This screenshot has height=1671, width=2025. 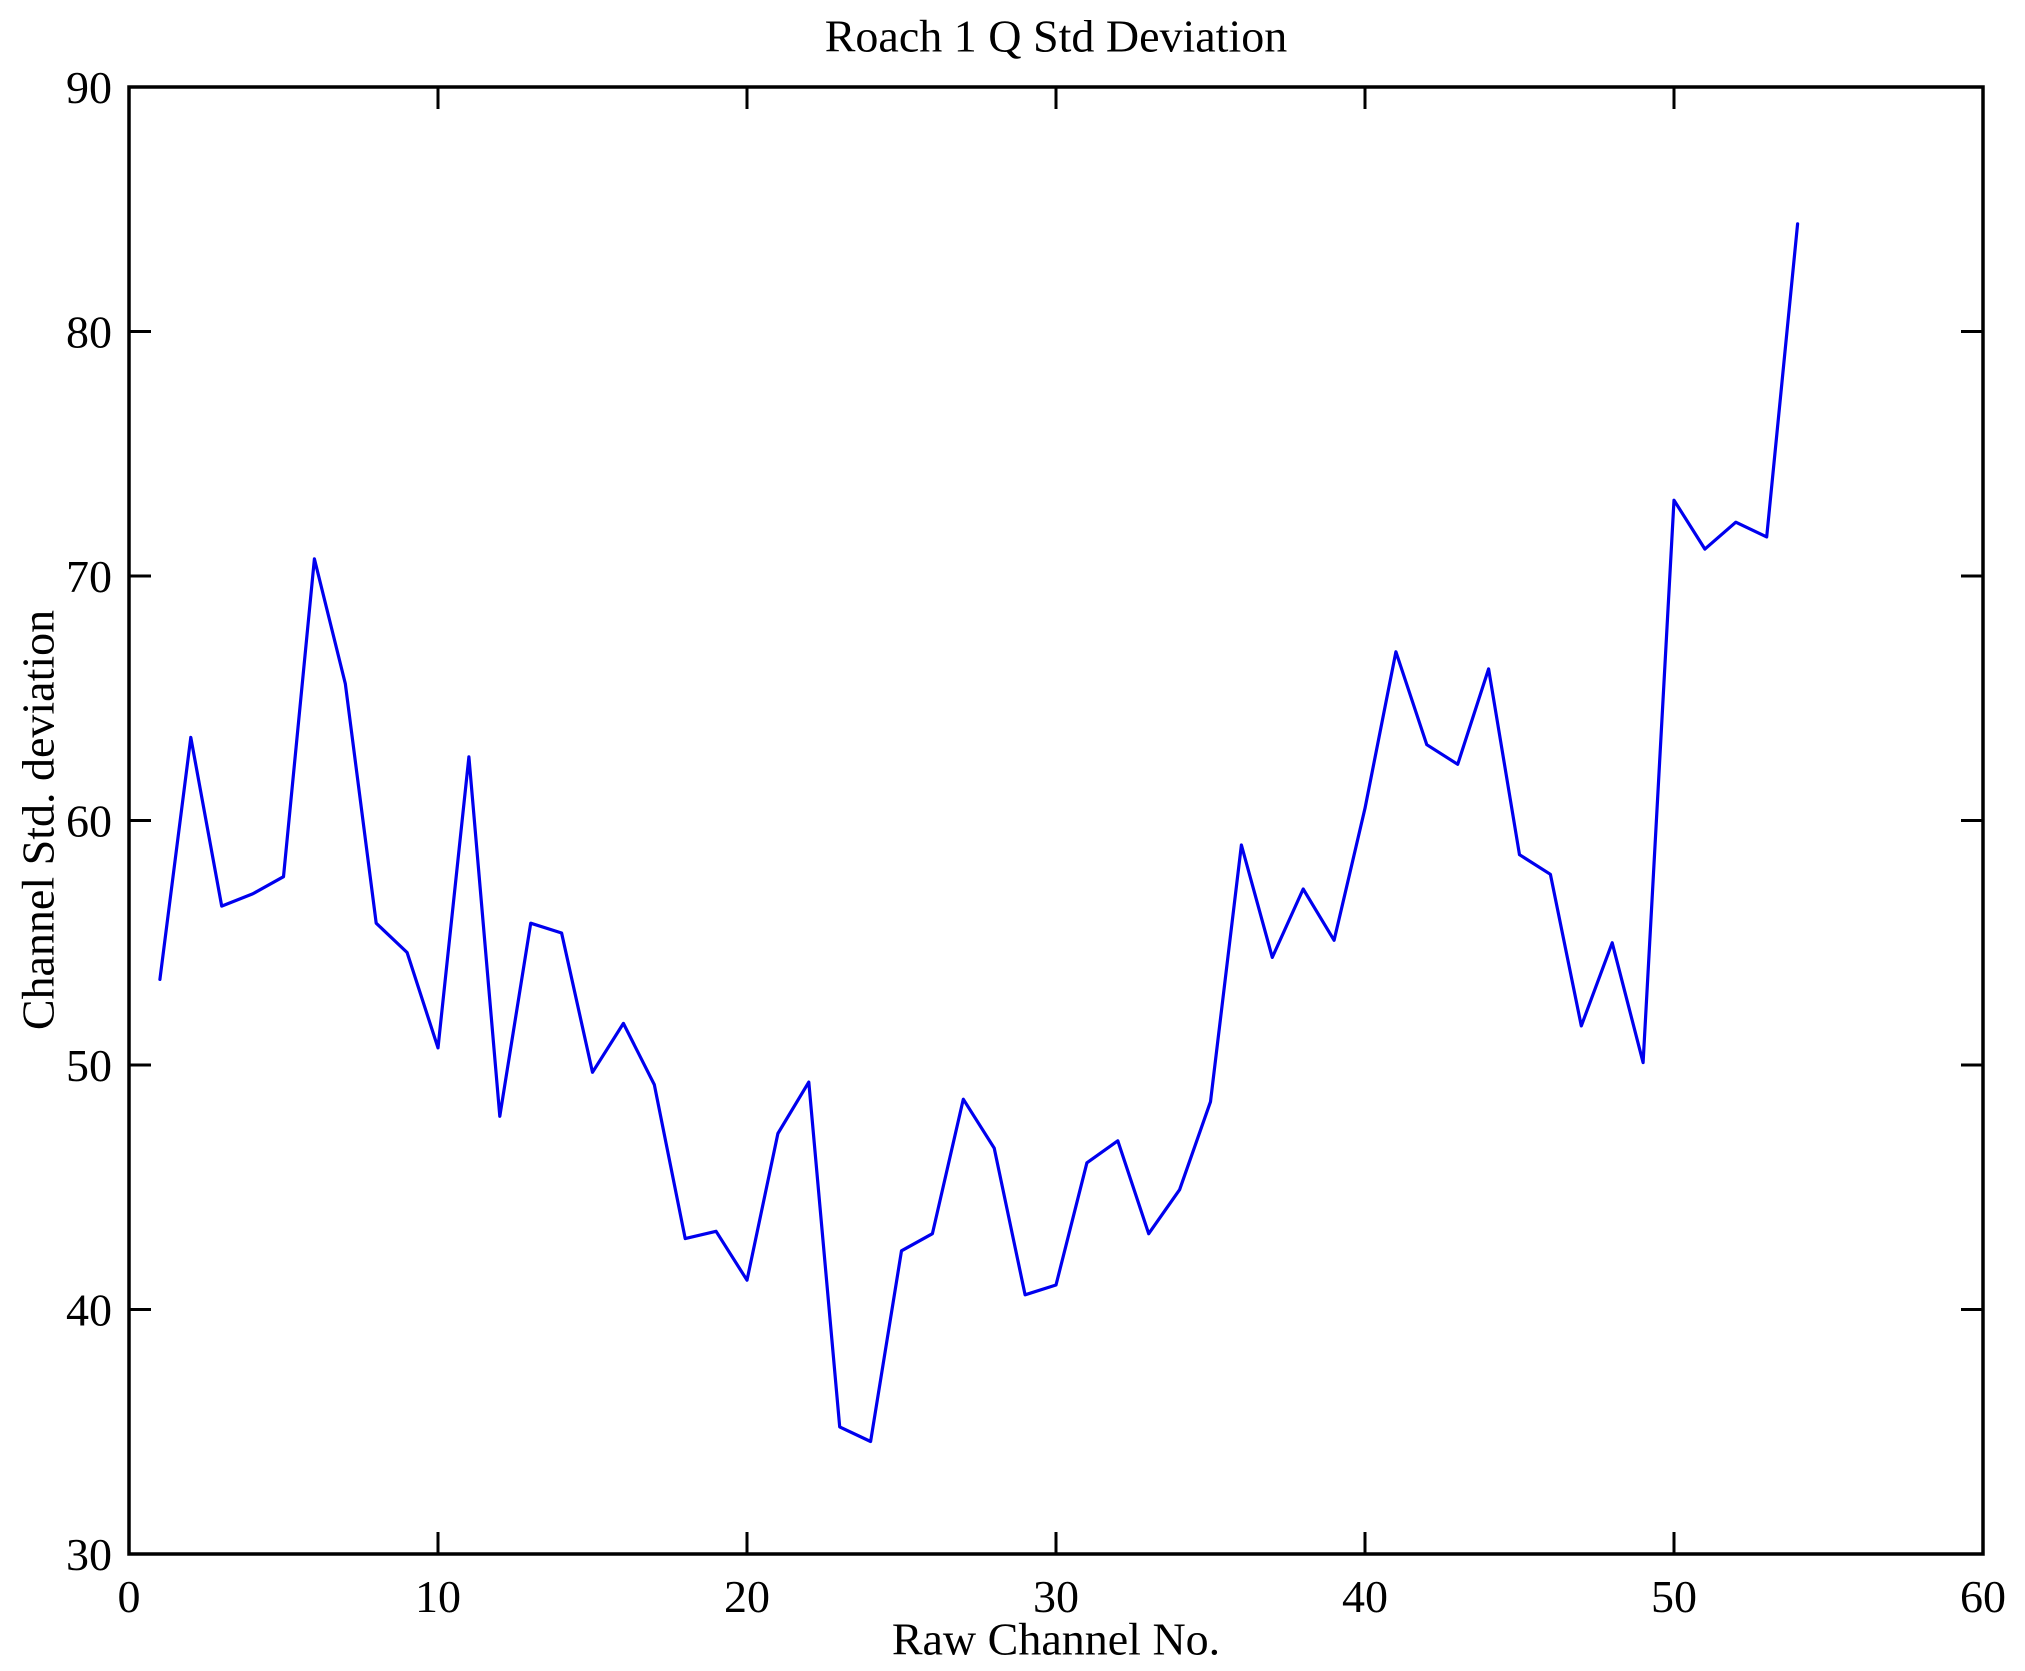 What do you see at coordinates (89, 87) in the screenshot?
I see `y-tick-label: 90` at bounding box center [89, 87].